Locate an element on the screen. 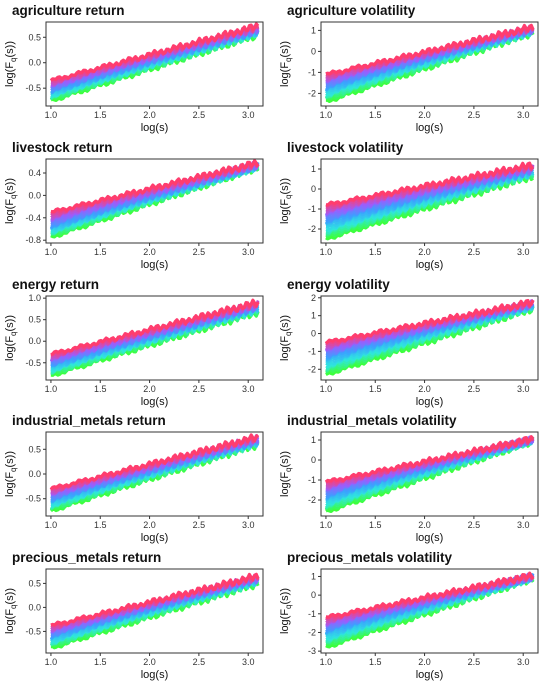 This screenshot has height=684, width=550. panel-title: precious_metals volatility is located at coordinates (370, 557).